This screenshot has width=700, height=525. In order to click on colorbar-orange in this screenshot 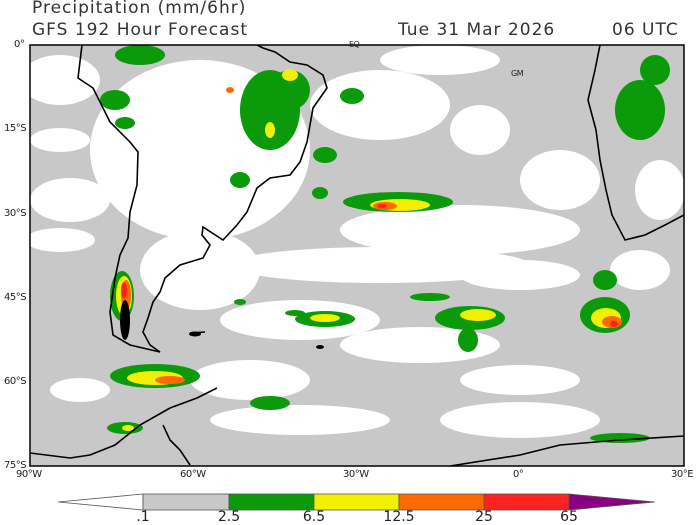, I will do `click(441, 502)`.